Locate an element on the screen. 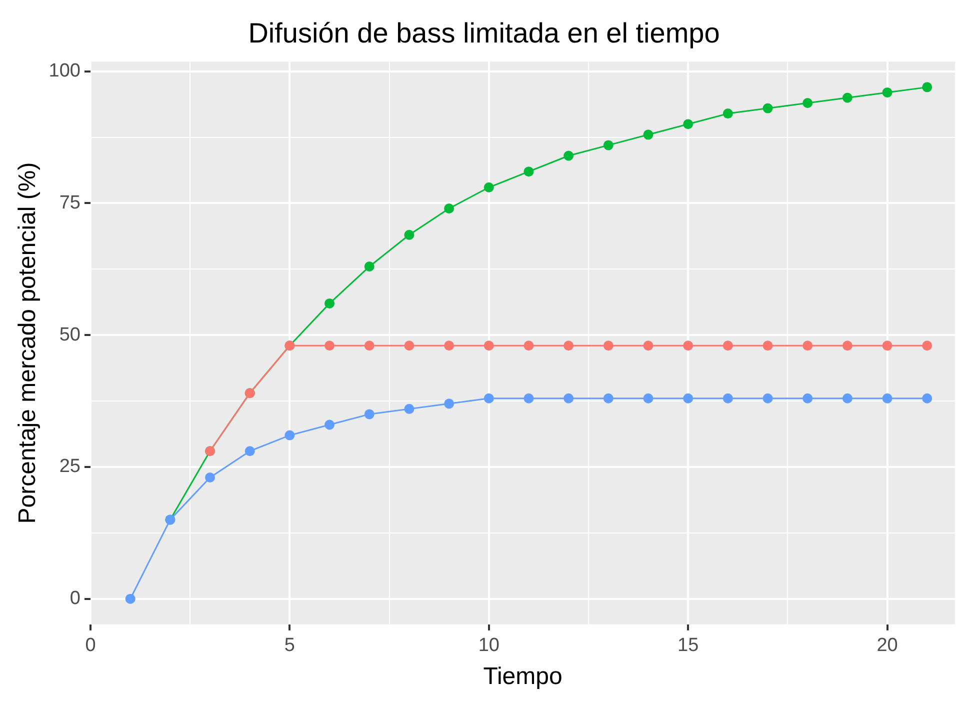 Image resolution: width=968 pixels, height=706 pixels. y-tick-label: 100 is located at coordinates (64, 71).